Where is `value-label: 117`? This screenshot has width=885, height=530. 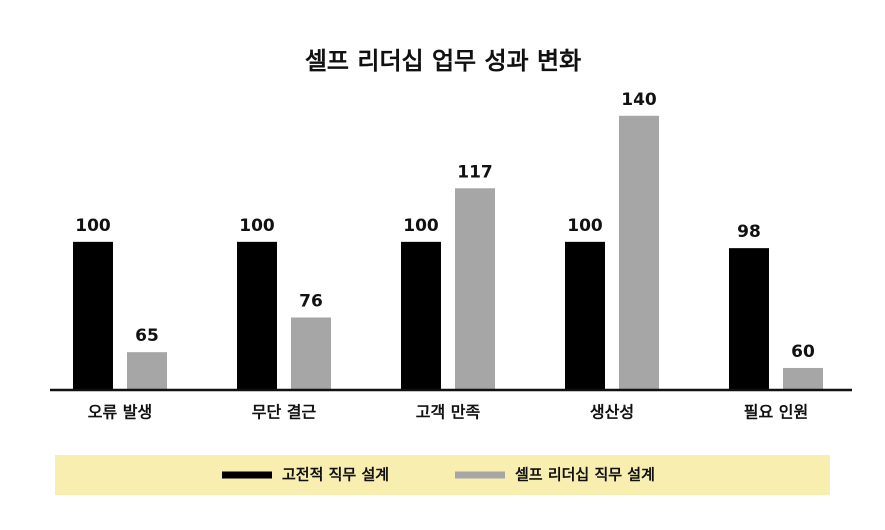
value-label: 117 is located at coordinates (475, 172).